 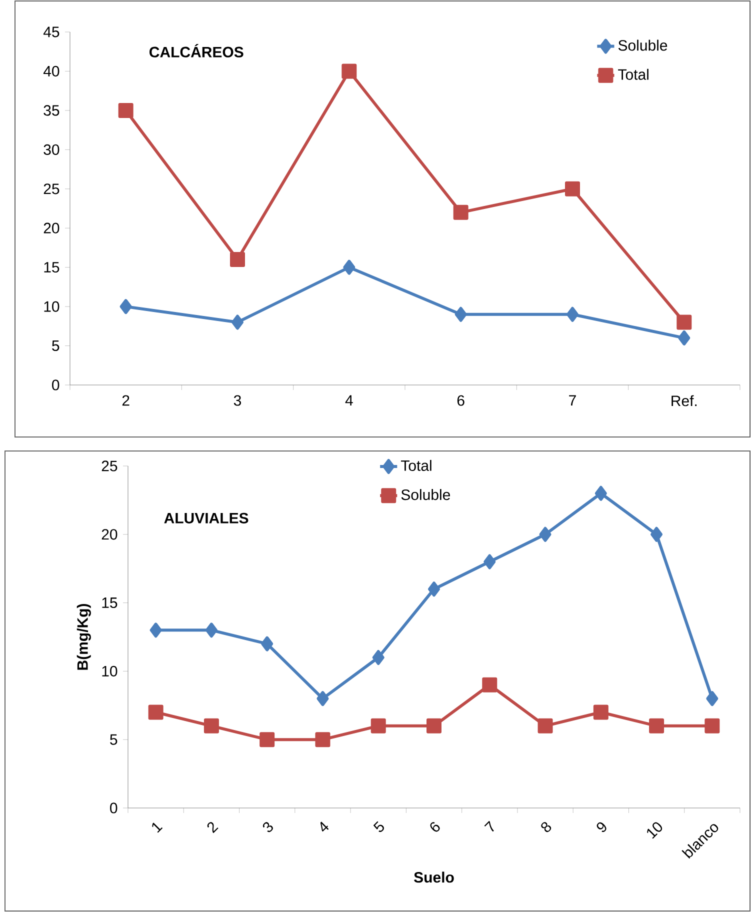 I want to click on x-axis-title: Suelo, so click(x=434, y=877).